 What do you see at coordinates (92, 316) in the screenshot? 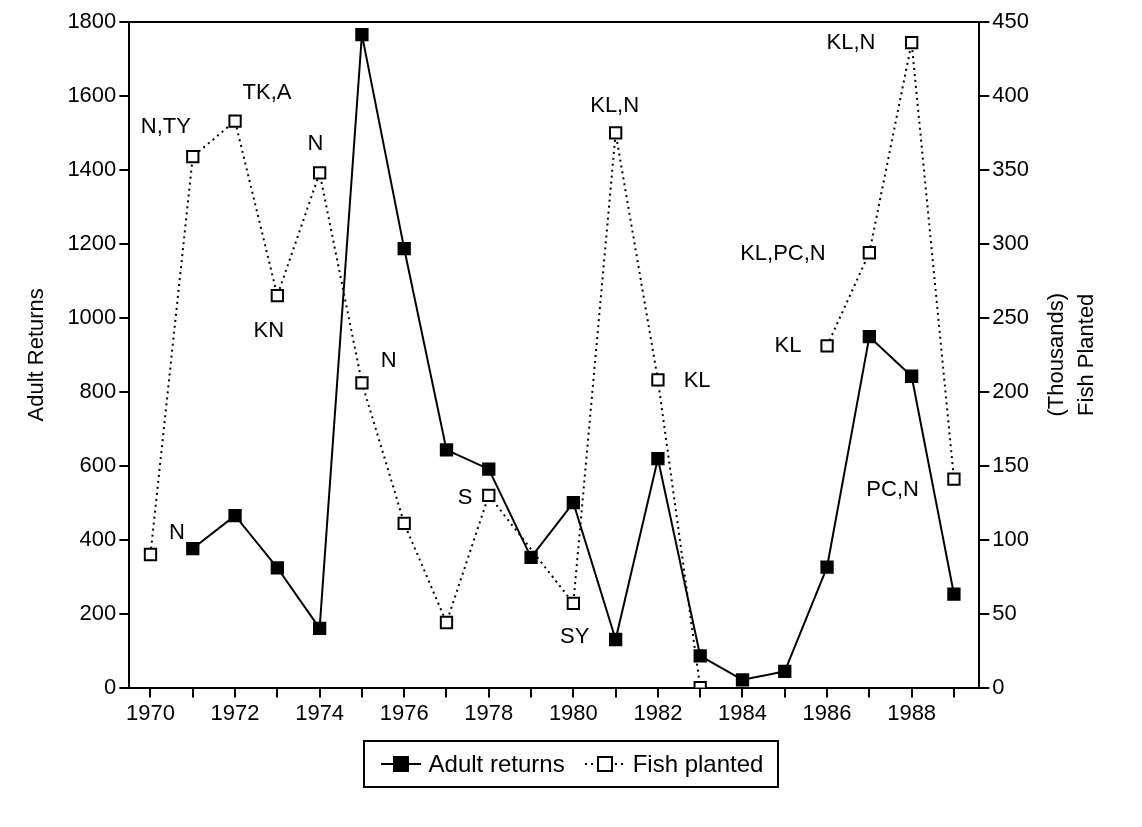
I see `y-tick-label: 1000` at bounding box center [92, 316].